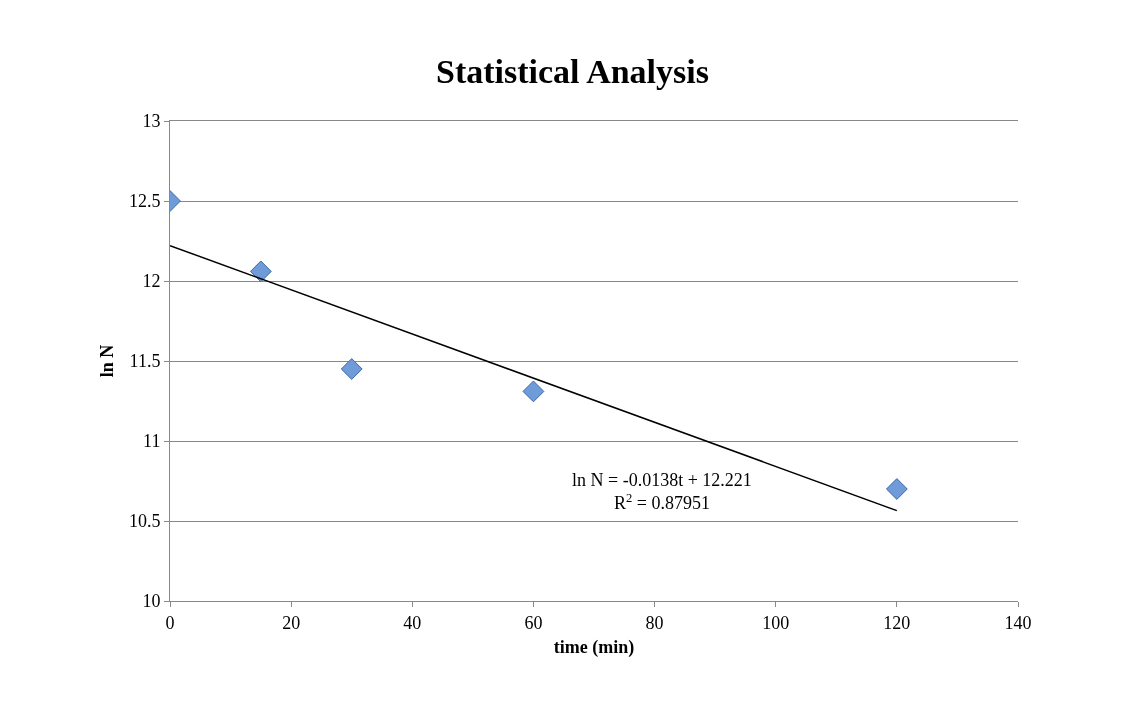 Image resolution: width=1145 pixels, height=715 pixels. What do you see at coordinates (594, 647) in the screenshot?
I see `x-axis-title: time (min)` at bounding box center [594, 647].